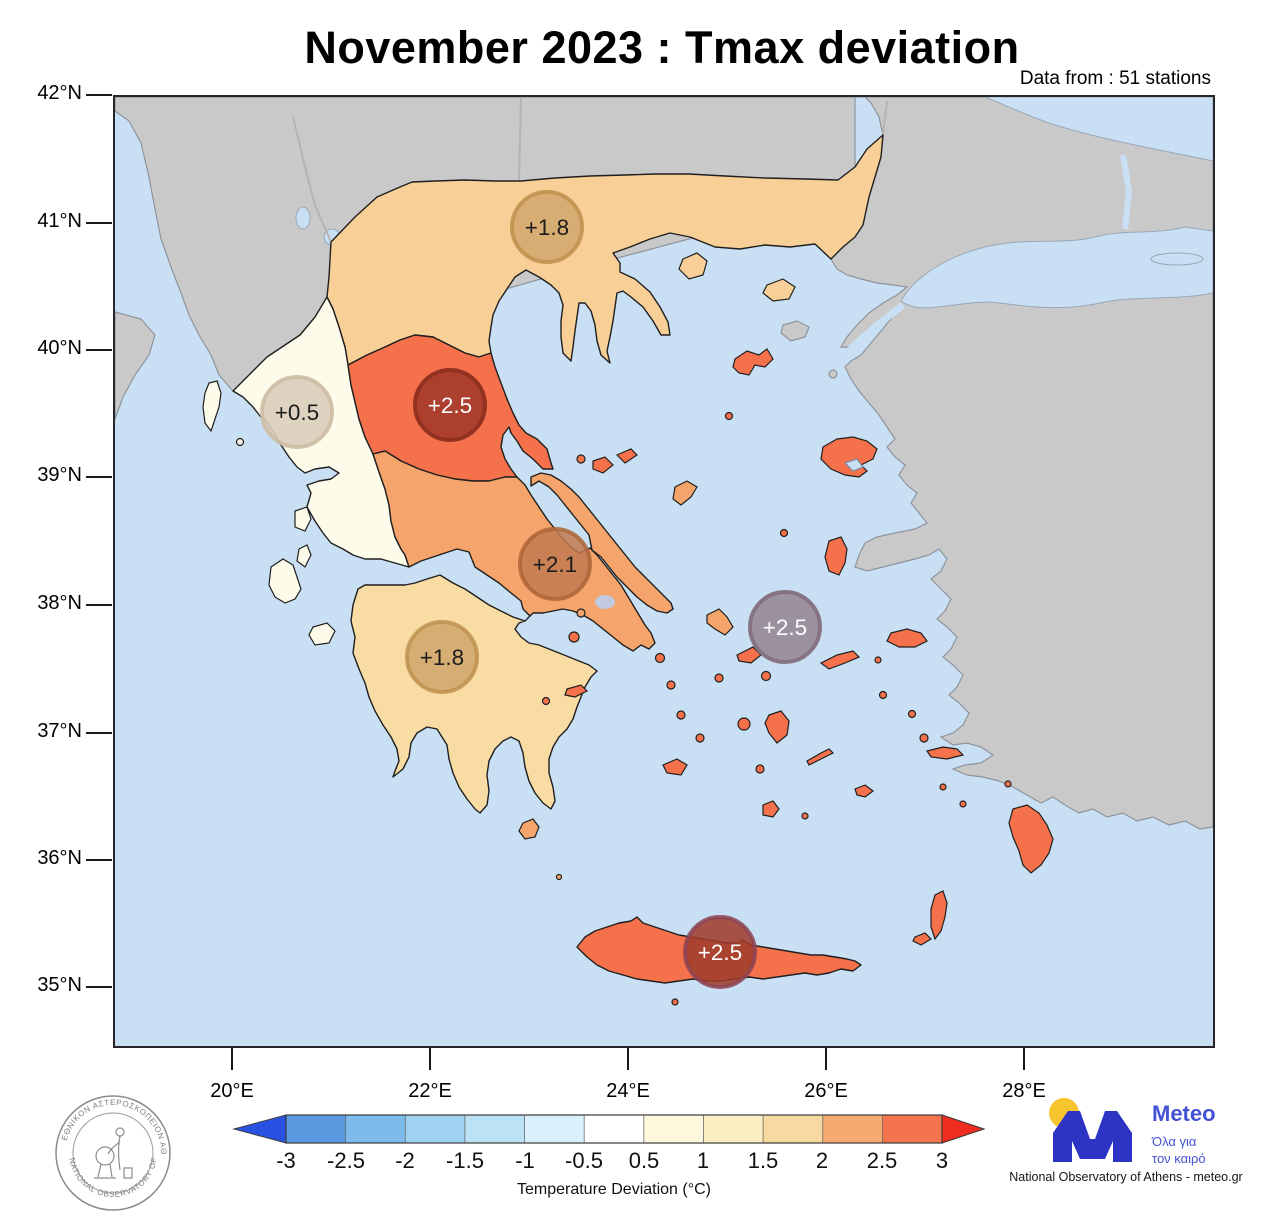 Image resolution: width=1270 pixels, height=1217 pixels. What do you see at coordinates (833, 374) in the screenshot?
I see `bozcaada-island` at bounding box center [833, 374].